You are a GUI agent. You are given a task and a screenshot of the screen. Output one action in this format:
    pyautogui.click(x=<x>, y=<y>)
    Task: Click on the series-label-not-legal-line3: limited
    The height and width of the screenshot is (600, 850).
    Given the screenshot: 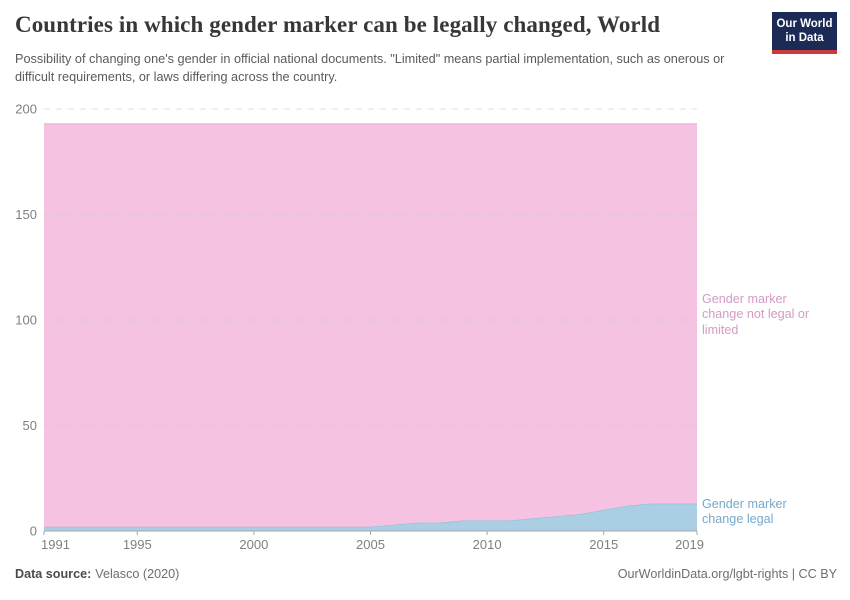 What is the action you would take?
    pyautogui.click(x=720, y=329)
    